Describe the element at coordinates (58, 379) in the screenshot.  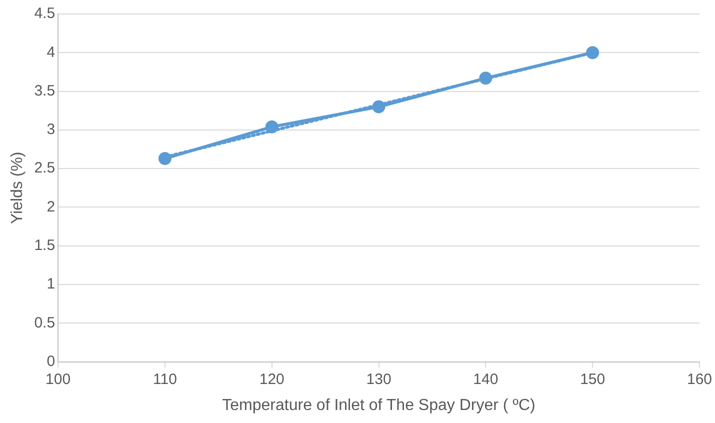
I see `x-tick-label: 100` at that location.